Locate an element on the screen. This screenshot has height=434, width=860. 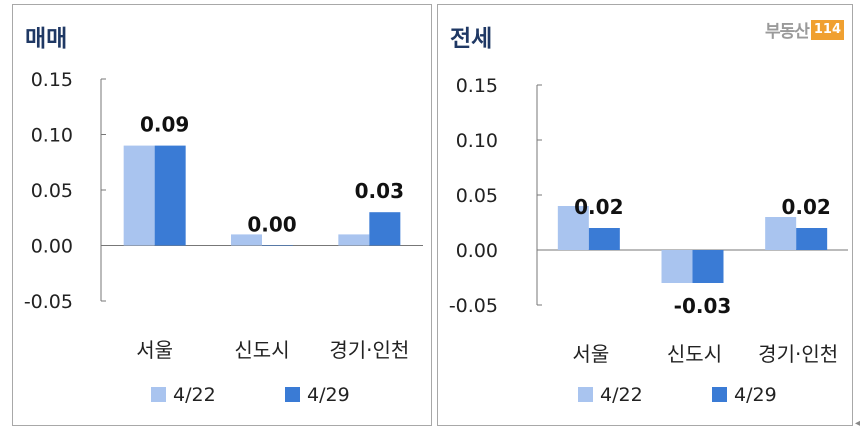
data-label: 0.03 is located at coordinates (379, 191).